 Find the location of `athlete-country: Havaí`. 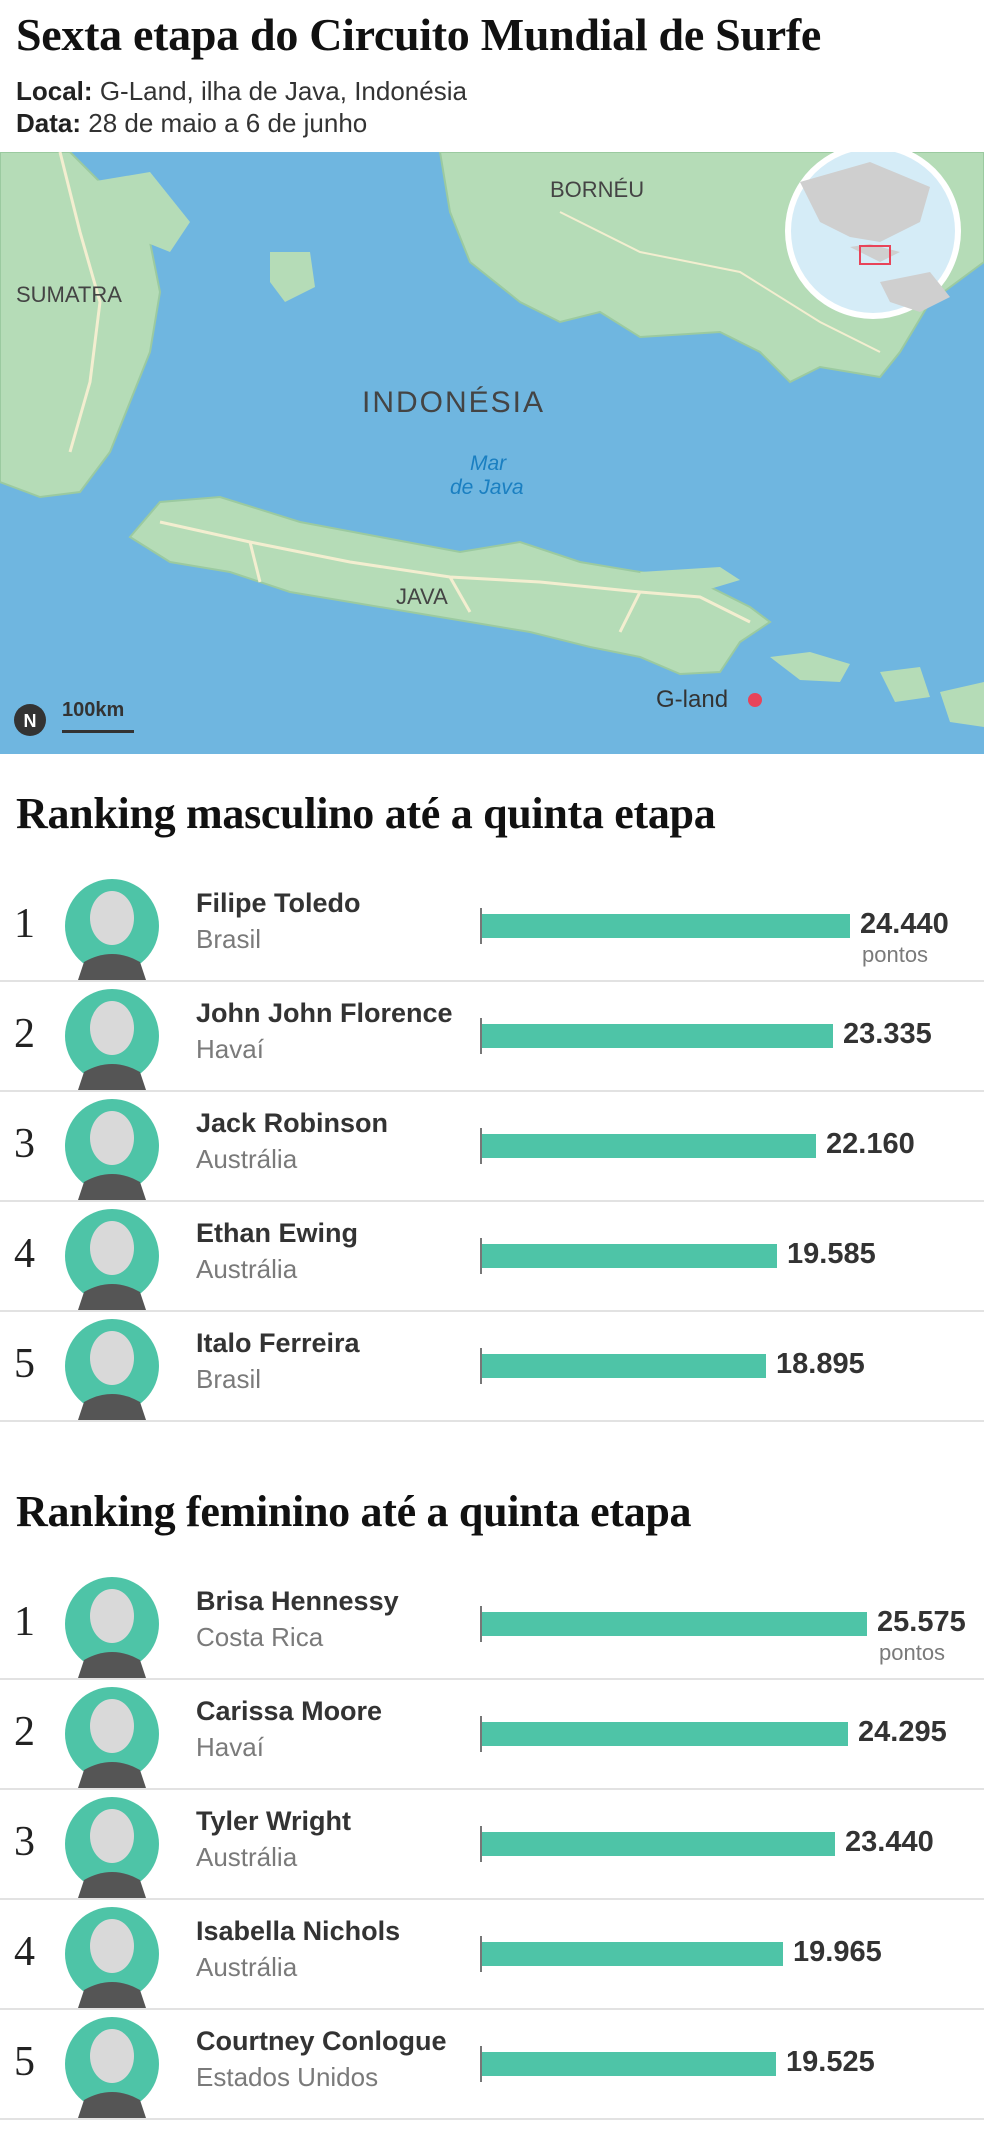

athlete-country: Havaí is located at coordinates (230, 1049).